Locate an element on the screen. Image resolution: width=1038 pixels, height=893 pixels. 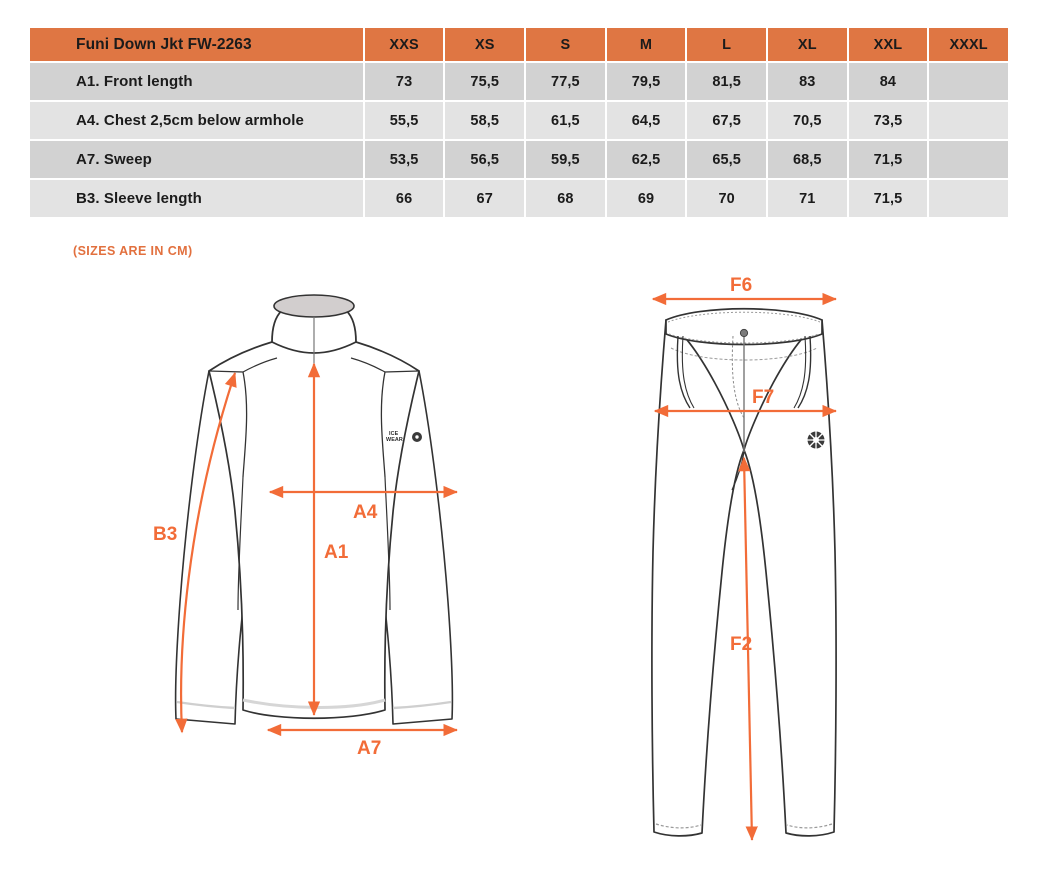
measurement-value: 68 is located at coordinates (565, 198).